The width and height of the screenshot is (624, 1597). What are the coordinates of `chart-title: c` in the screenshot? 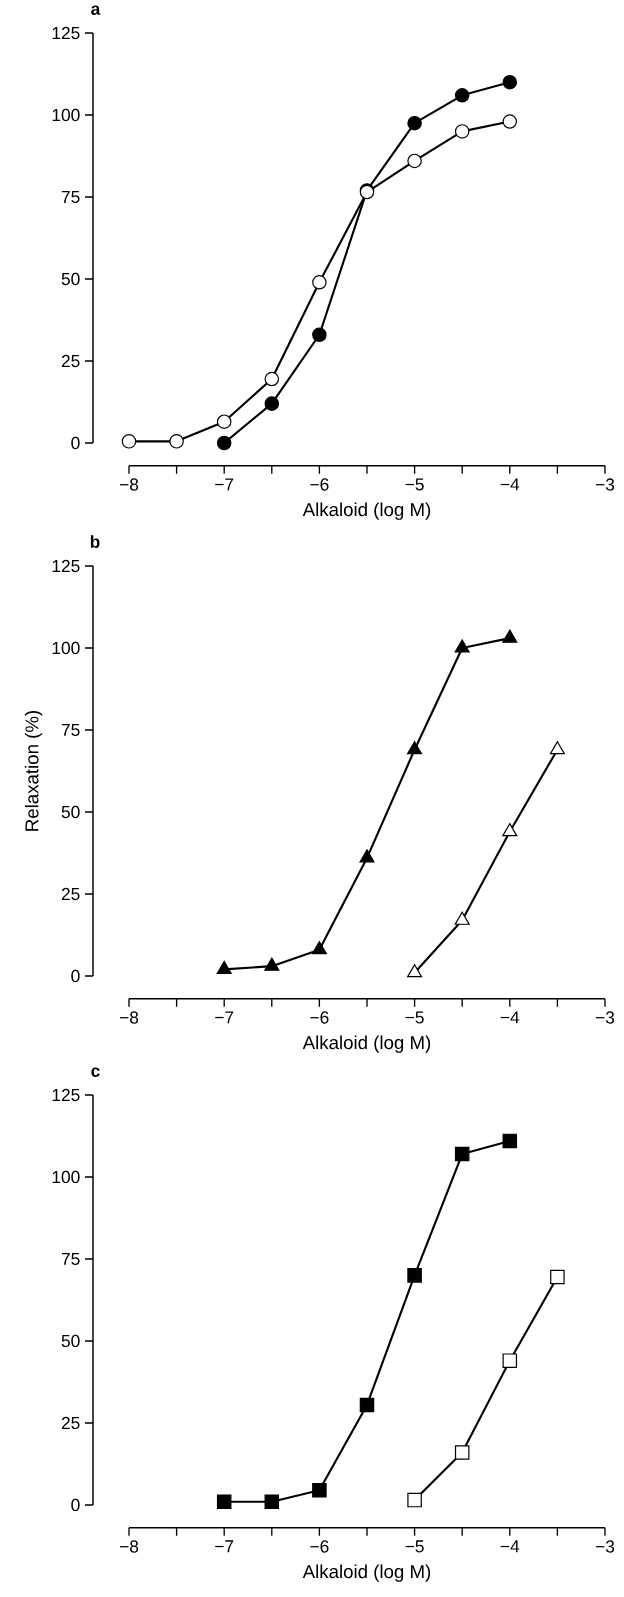 It's located at (95, 1072).